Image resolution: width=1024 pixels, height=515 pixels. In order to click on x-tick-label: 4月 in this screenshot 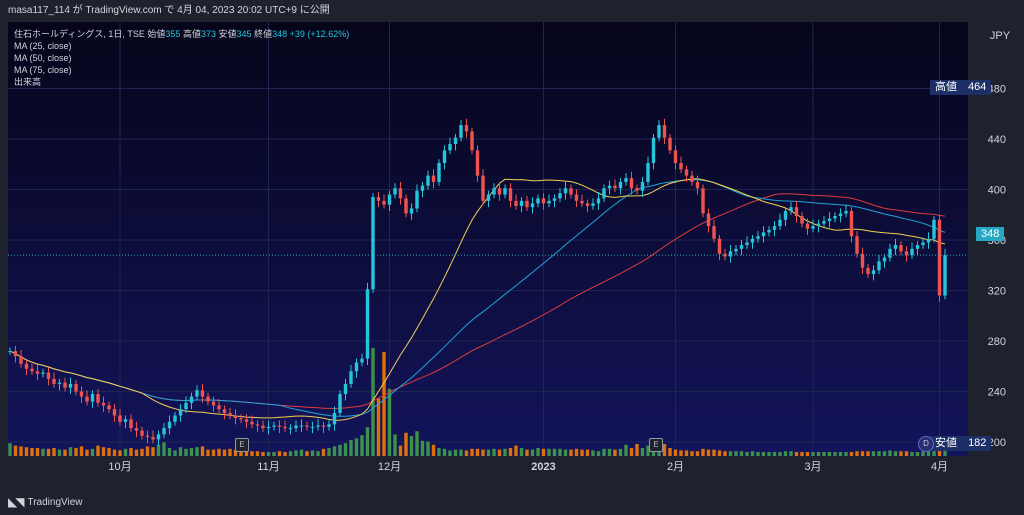, I will do `click(939, 467)`.